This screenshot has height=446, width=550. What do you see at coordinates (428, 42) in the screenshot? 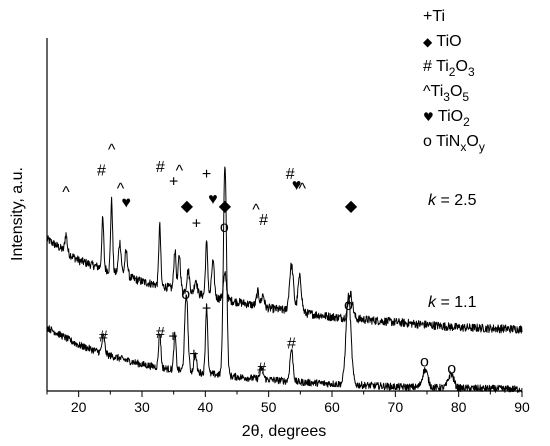
I see `legend-symbol: ◆` at bounding box center [428, 42].